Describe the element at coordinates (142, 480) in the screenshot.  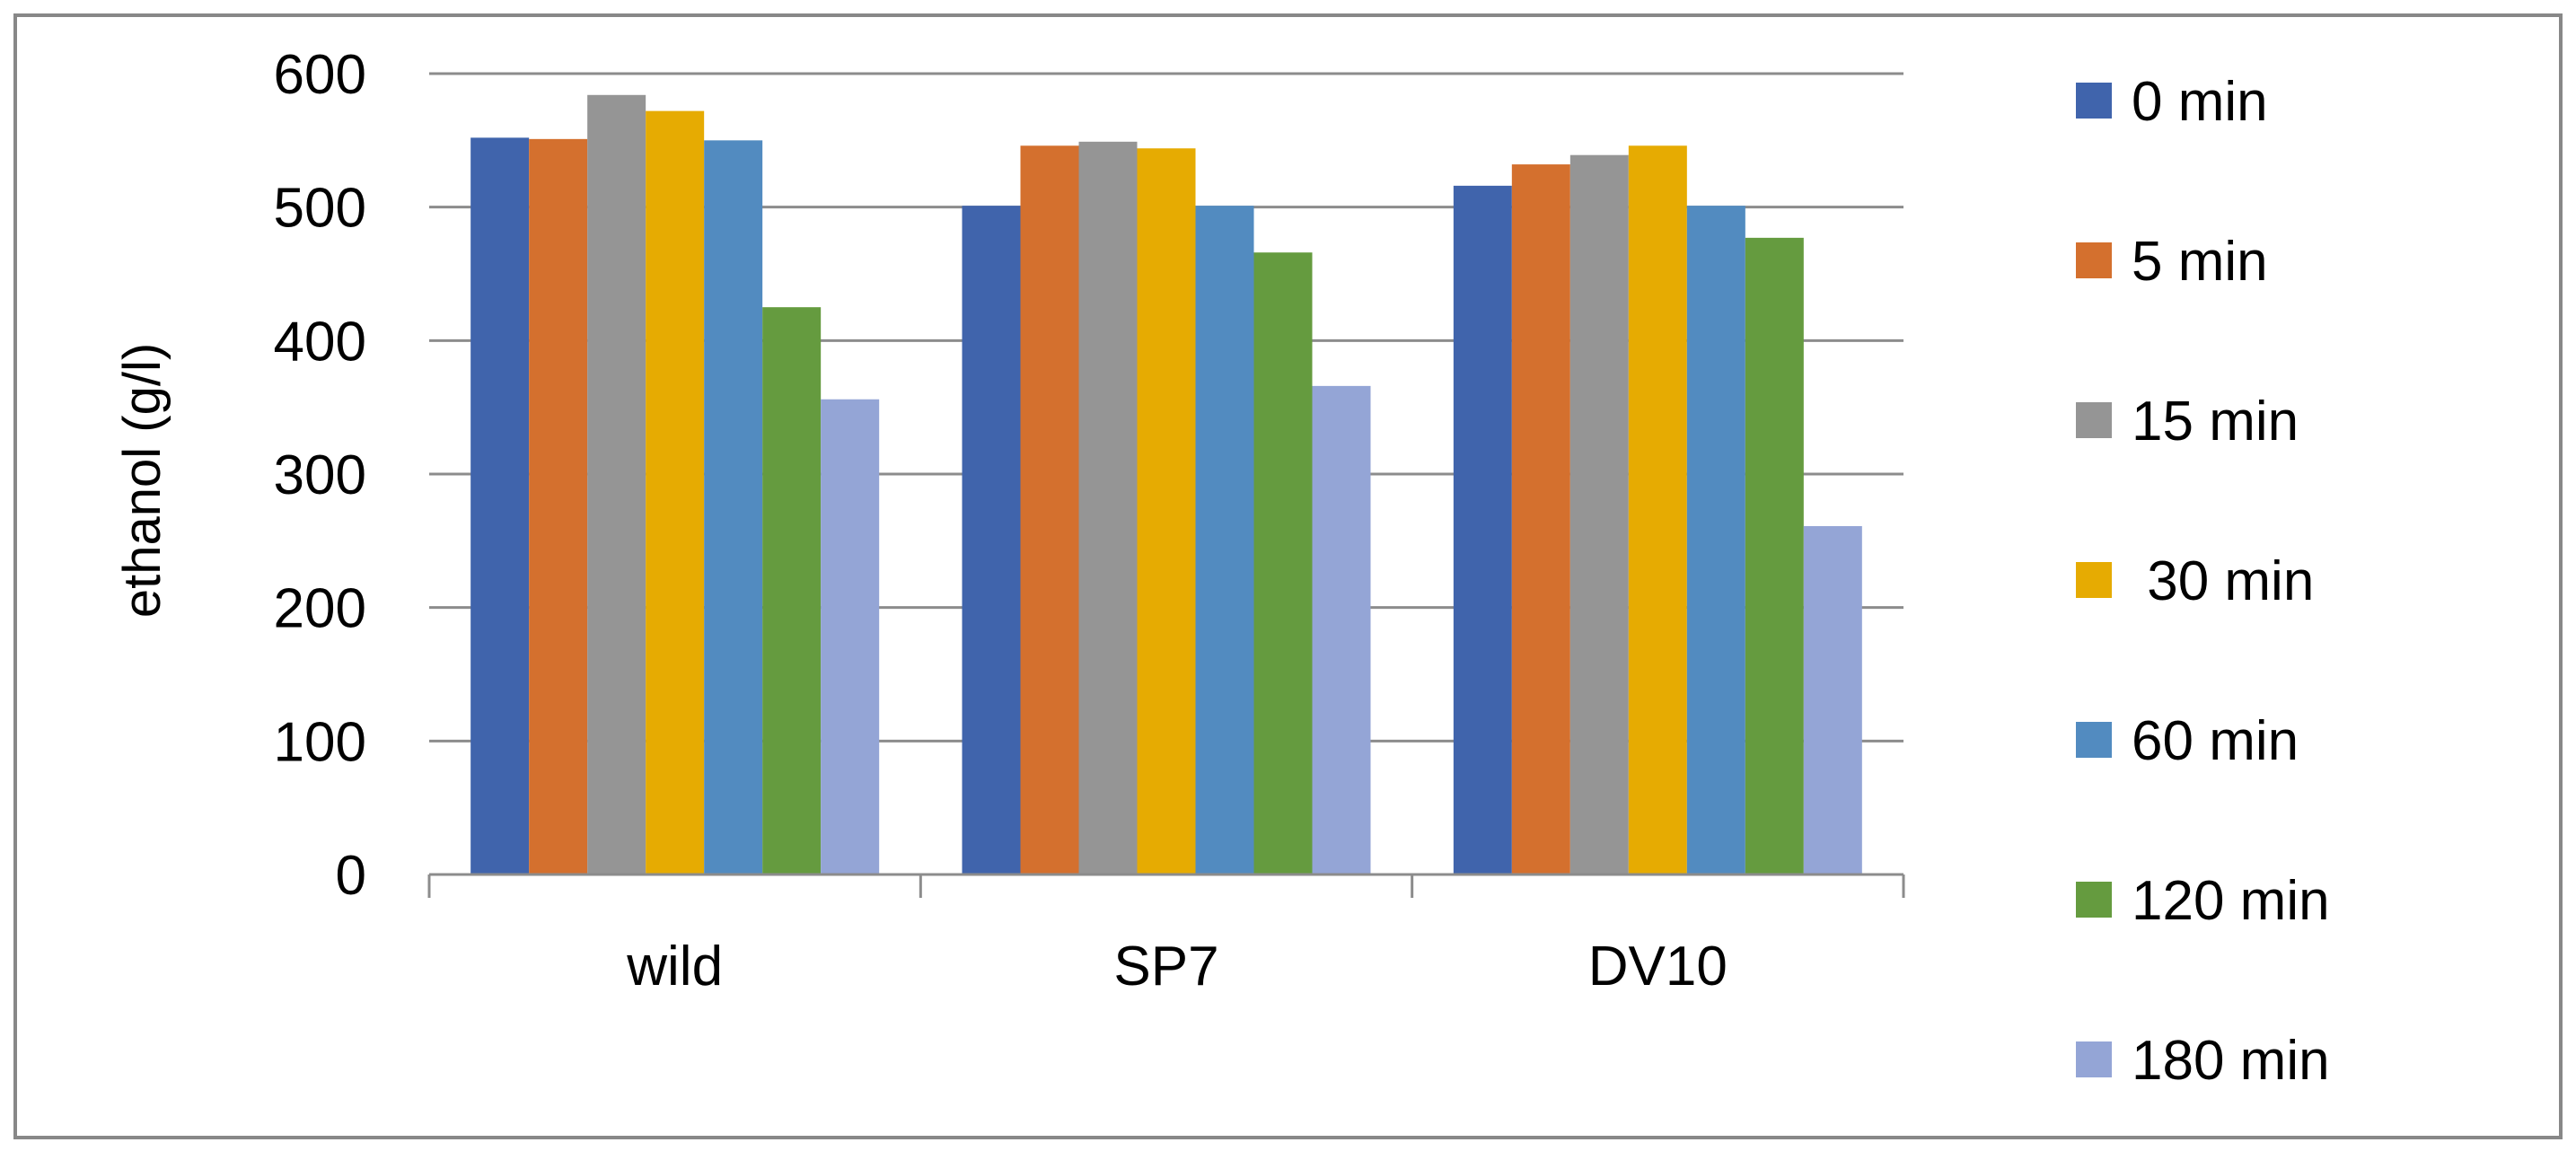
I see `y-axis-label: ethanol (g/l)` at that location.